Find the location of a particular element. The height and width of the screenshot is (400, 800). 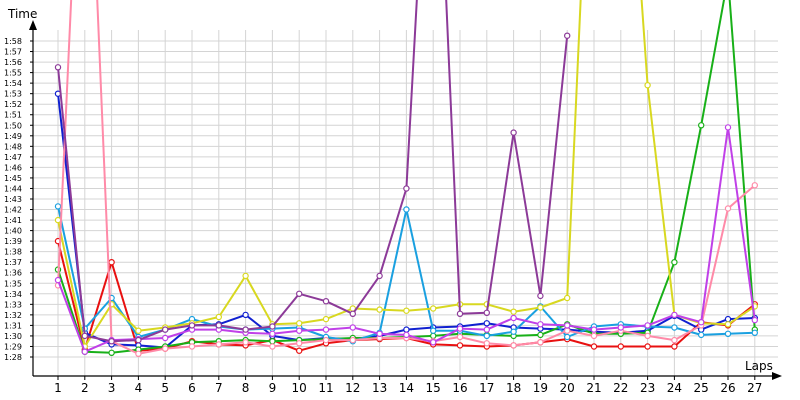

y-tick-label: 1:49 is located at coordinates (13, 136).